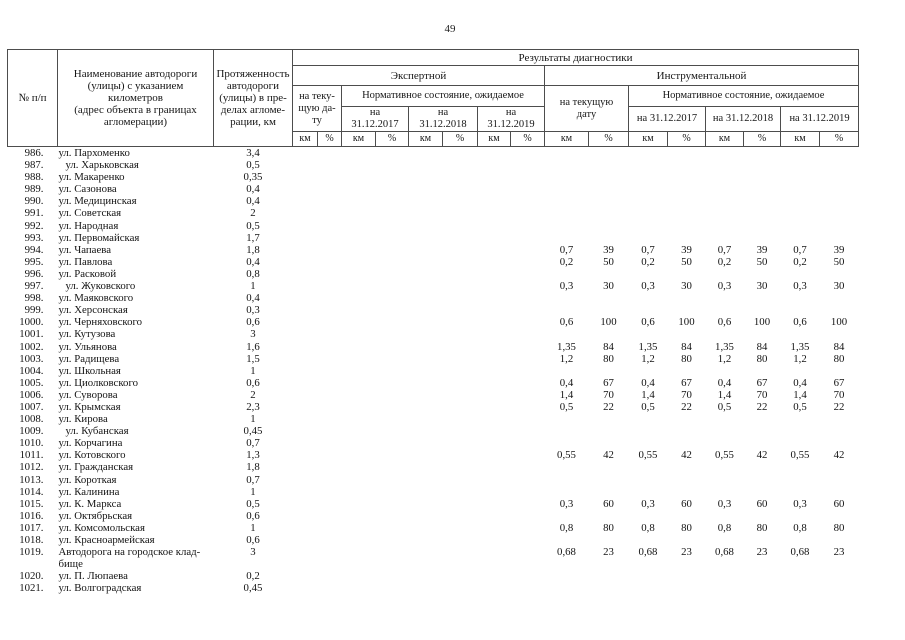  I want to click on instrumental-value-cell: 30, so click(608, 286).